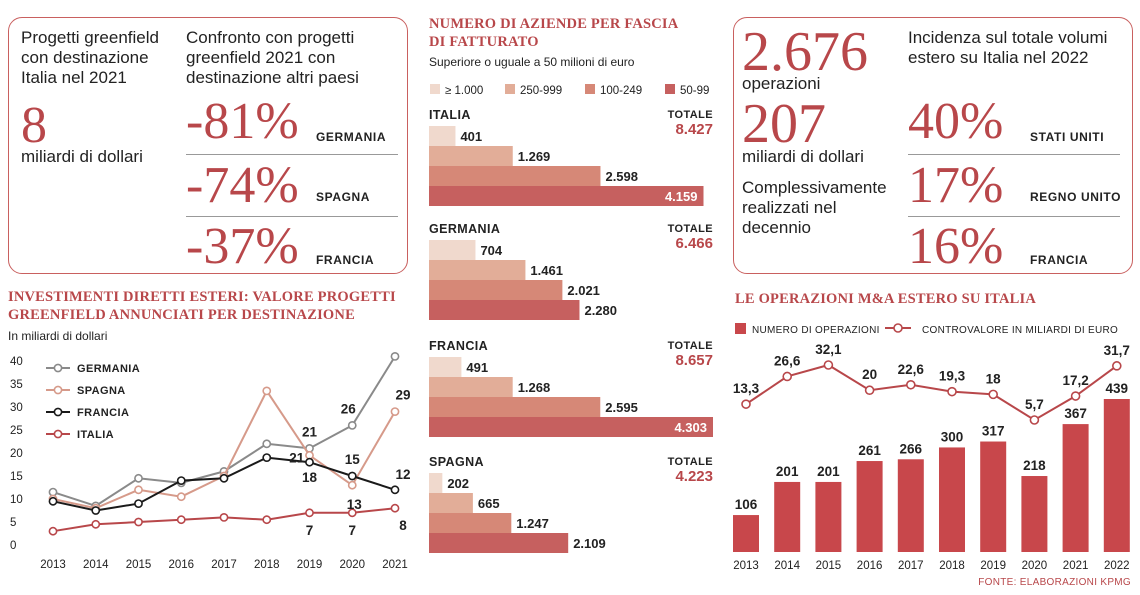 The width and height of the screenshot is (1140, 595). What do you see at coordinates (621, 176) in the screenshot?
I see `bar-value-label: 2.598` at bounding box center [621, 176].